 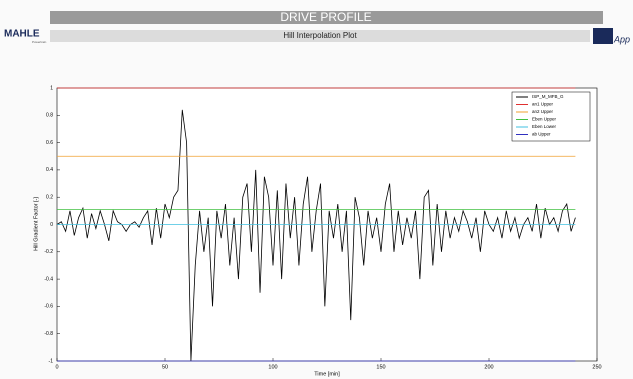 I want to click on subtitle-bar, so click(x=320, y=36).